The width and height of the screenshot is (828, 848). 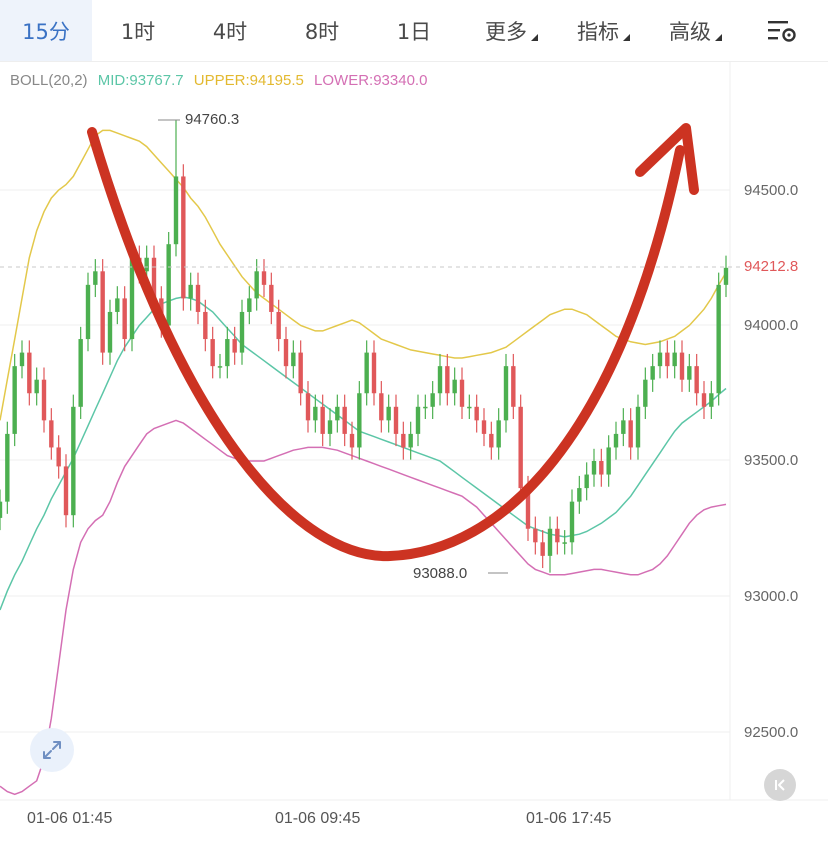 I want to click on boll-upper: UPPER:94195.5, so click(x=248, y=80).